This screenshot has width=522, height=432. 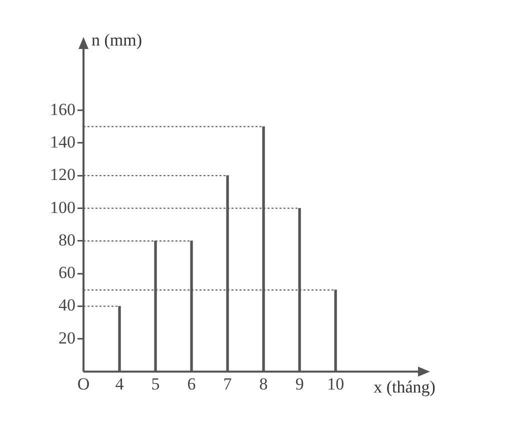 What do you see at coordinates (67, 272) in the screenshot?
I see `y-tick-label: 60` at bounding box center [67, 272].